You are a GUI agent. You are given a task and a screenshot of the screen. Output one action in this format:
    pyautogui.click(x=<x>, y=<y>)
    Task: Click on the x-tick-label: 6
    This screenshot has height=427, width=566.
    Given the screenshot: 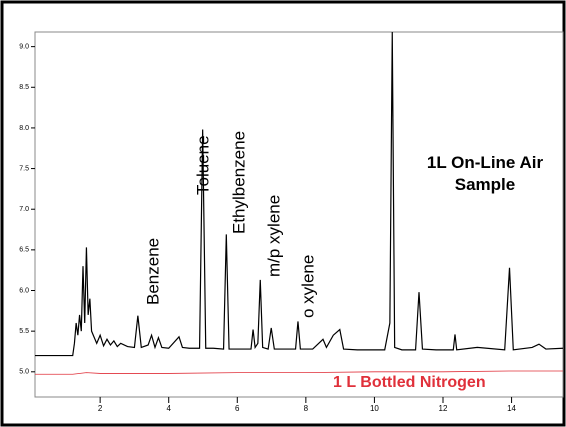 What is the action you would take?
    pyautogui.click(x=237, y=408)
    